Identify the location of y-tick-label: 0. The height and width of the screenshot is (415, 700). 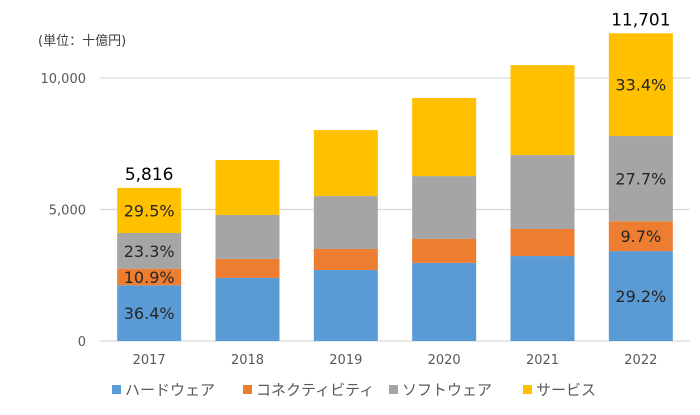
(82, 342).